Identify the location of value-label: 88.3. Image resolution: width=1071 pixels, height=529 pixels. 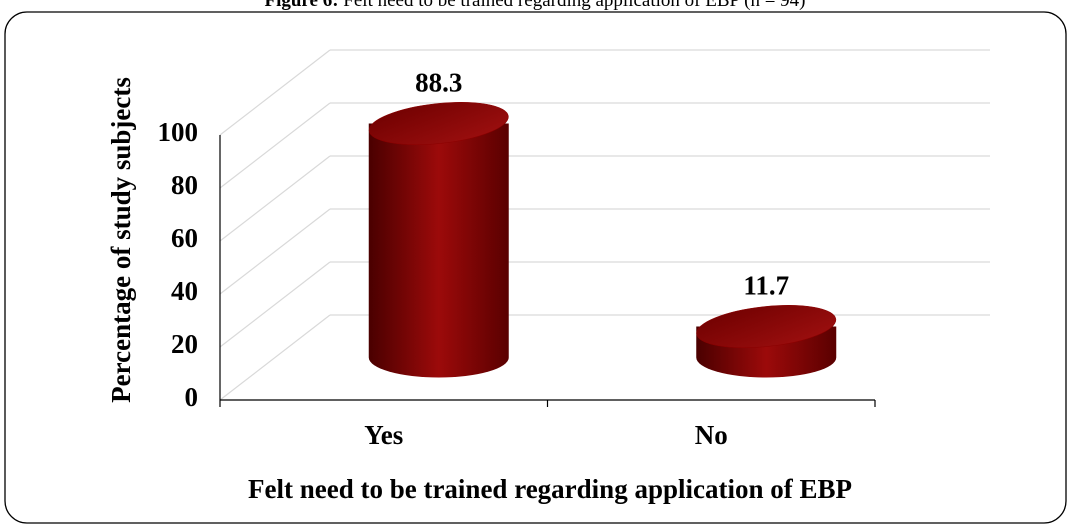
(438, 83).